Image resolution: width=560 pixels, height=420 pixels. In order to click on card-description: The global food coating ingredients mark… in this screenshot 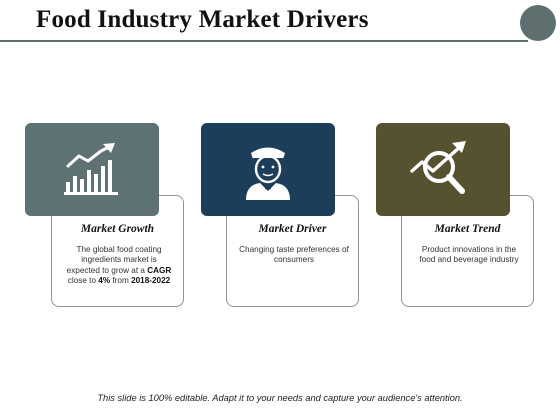, I will do `click(119, 265)`.